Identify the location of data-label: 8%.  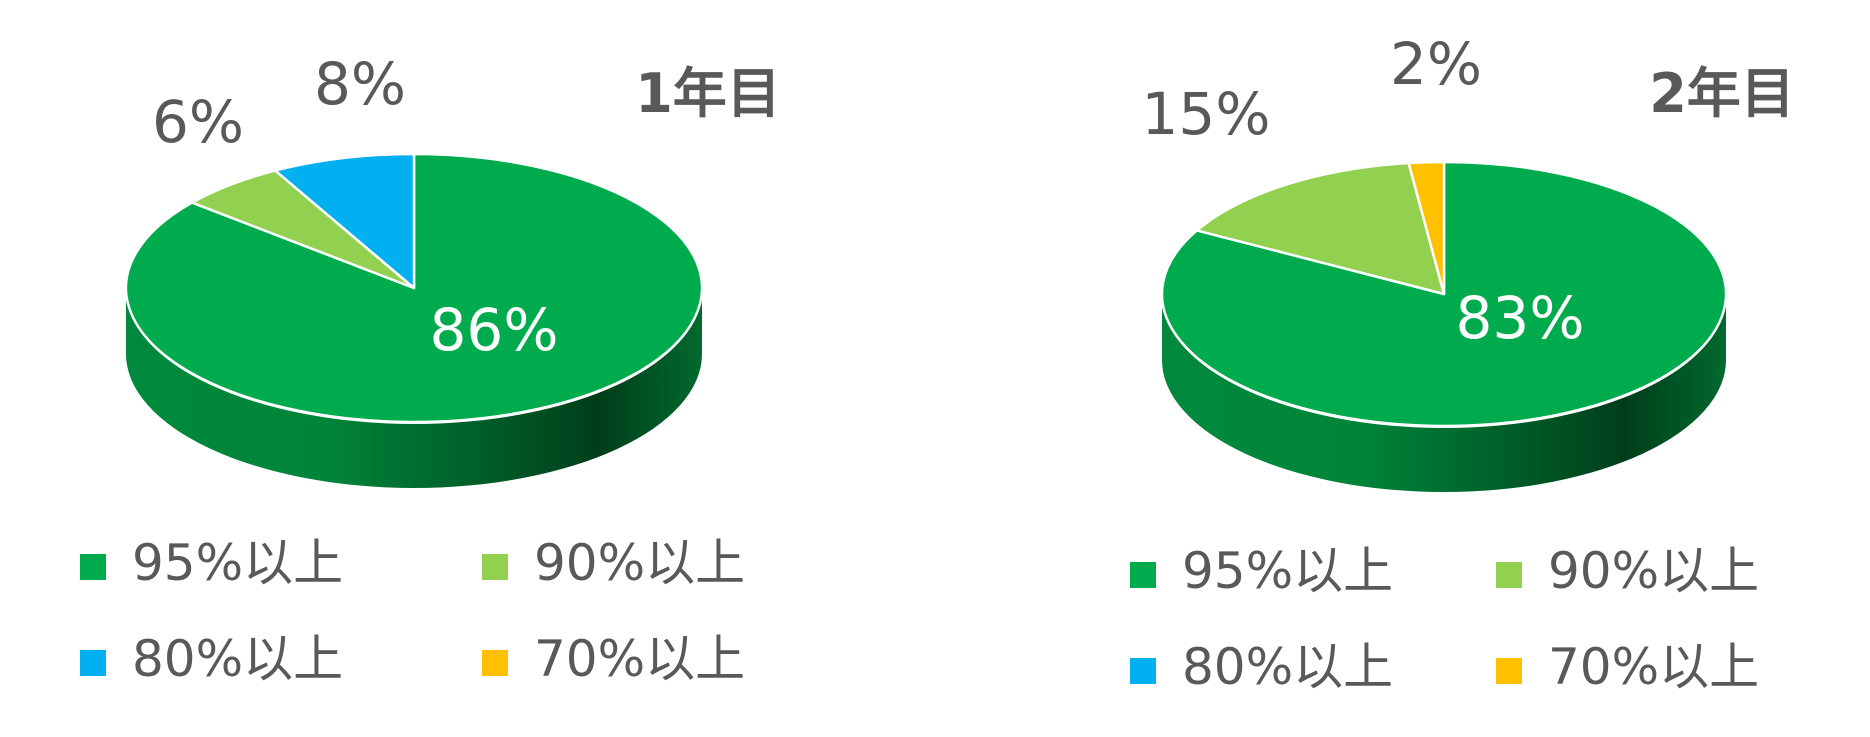
(360, 84).